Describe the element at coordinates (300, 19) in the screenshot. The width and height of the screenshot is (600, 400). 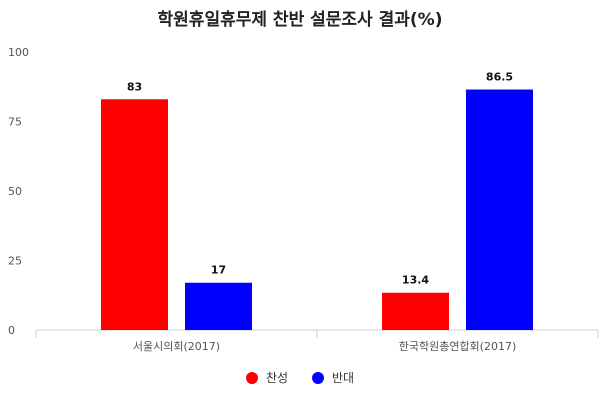
I see `chart-title: 학원휴일휴무제 찬반 설문조사 결과(%)` at that location.